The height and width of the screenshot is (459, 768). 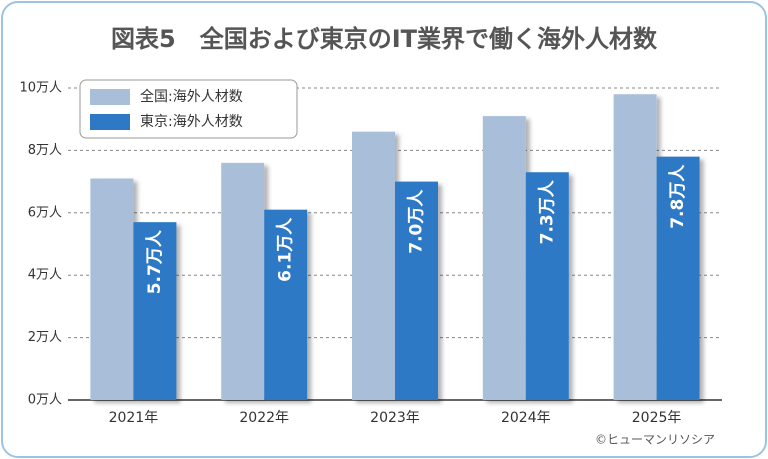 What do you see at coordinates (526, 418) in the screenshot?
I see `x-tick-label: 2024年` at bounding box center [526, 418].